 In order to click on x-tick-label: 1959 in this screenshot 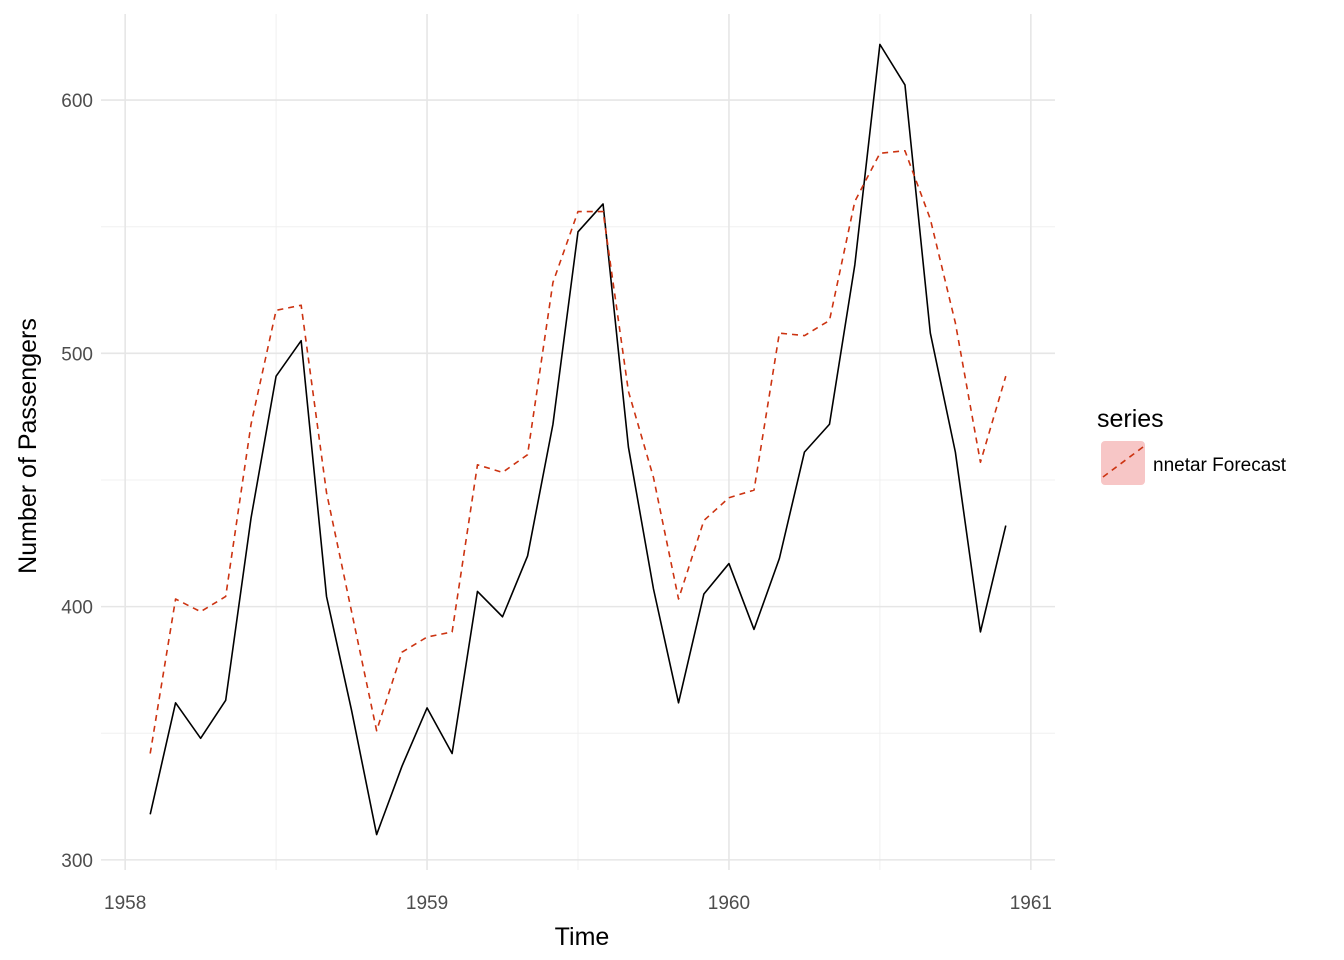, I will do `click(427, 903)`.